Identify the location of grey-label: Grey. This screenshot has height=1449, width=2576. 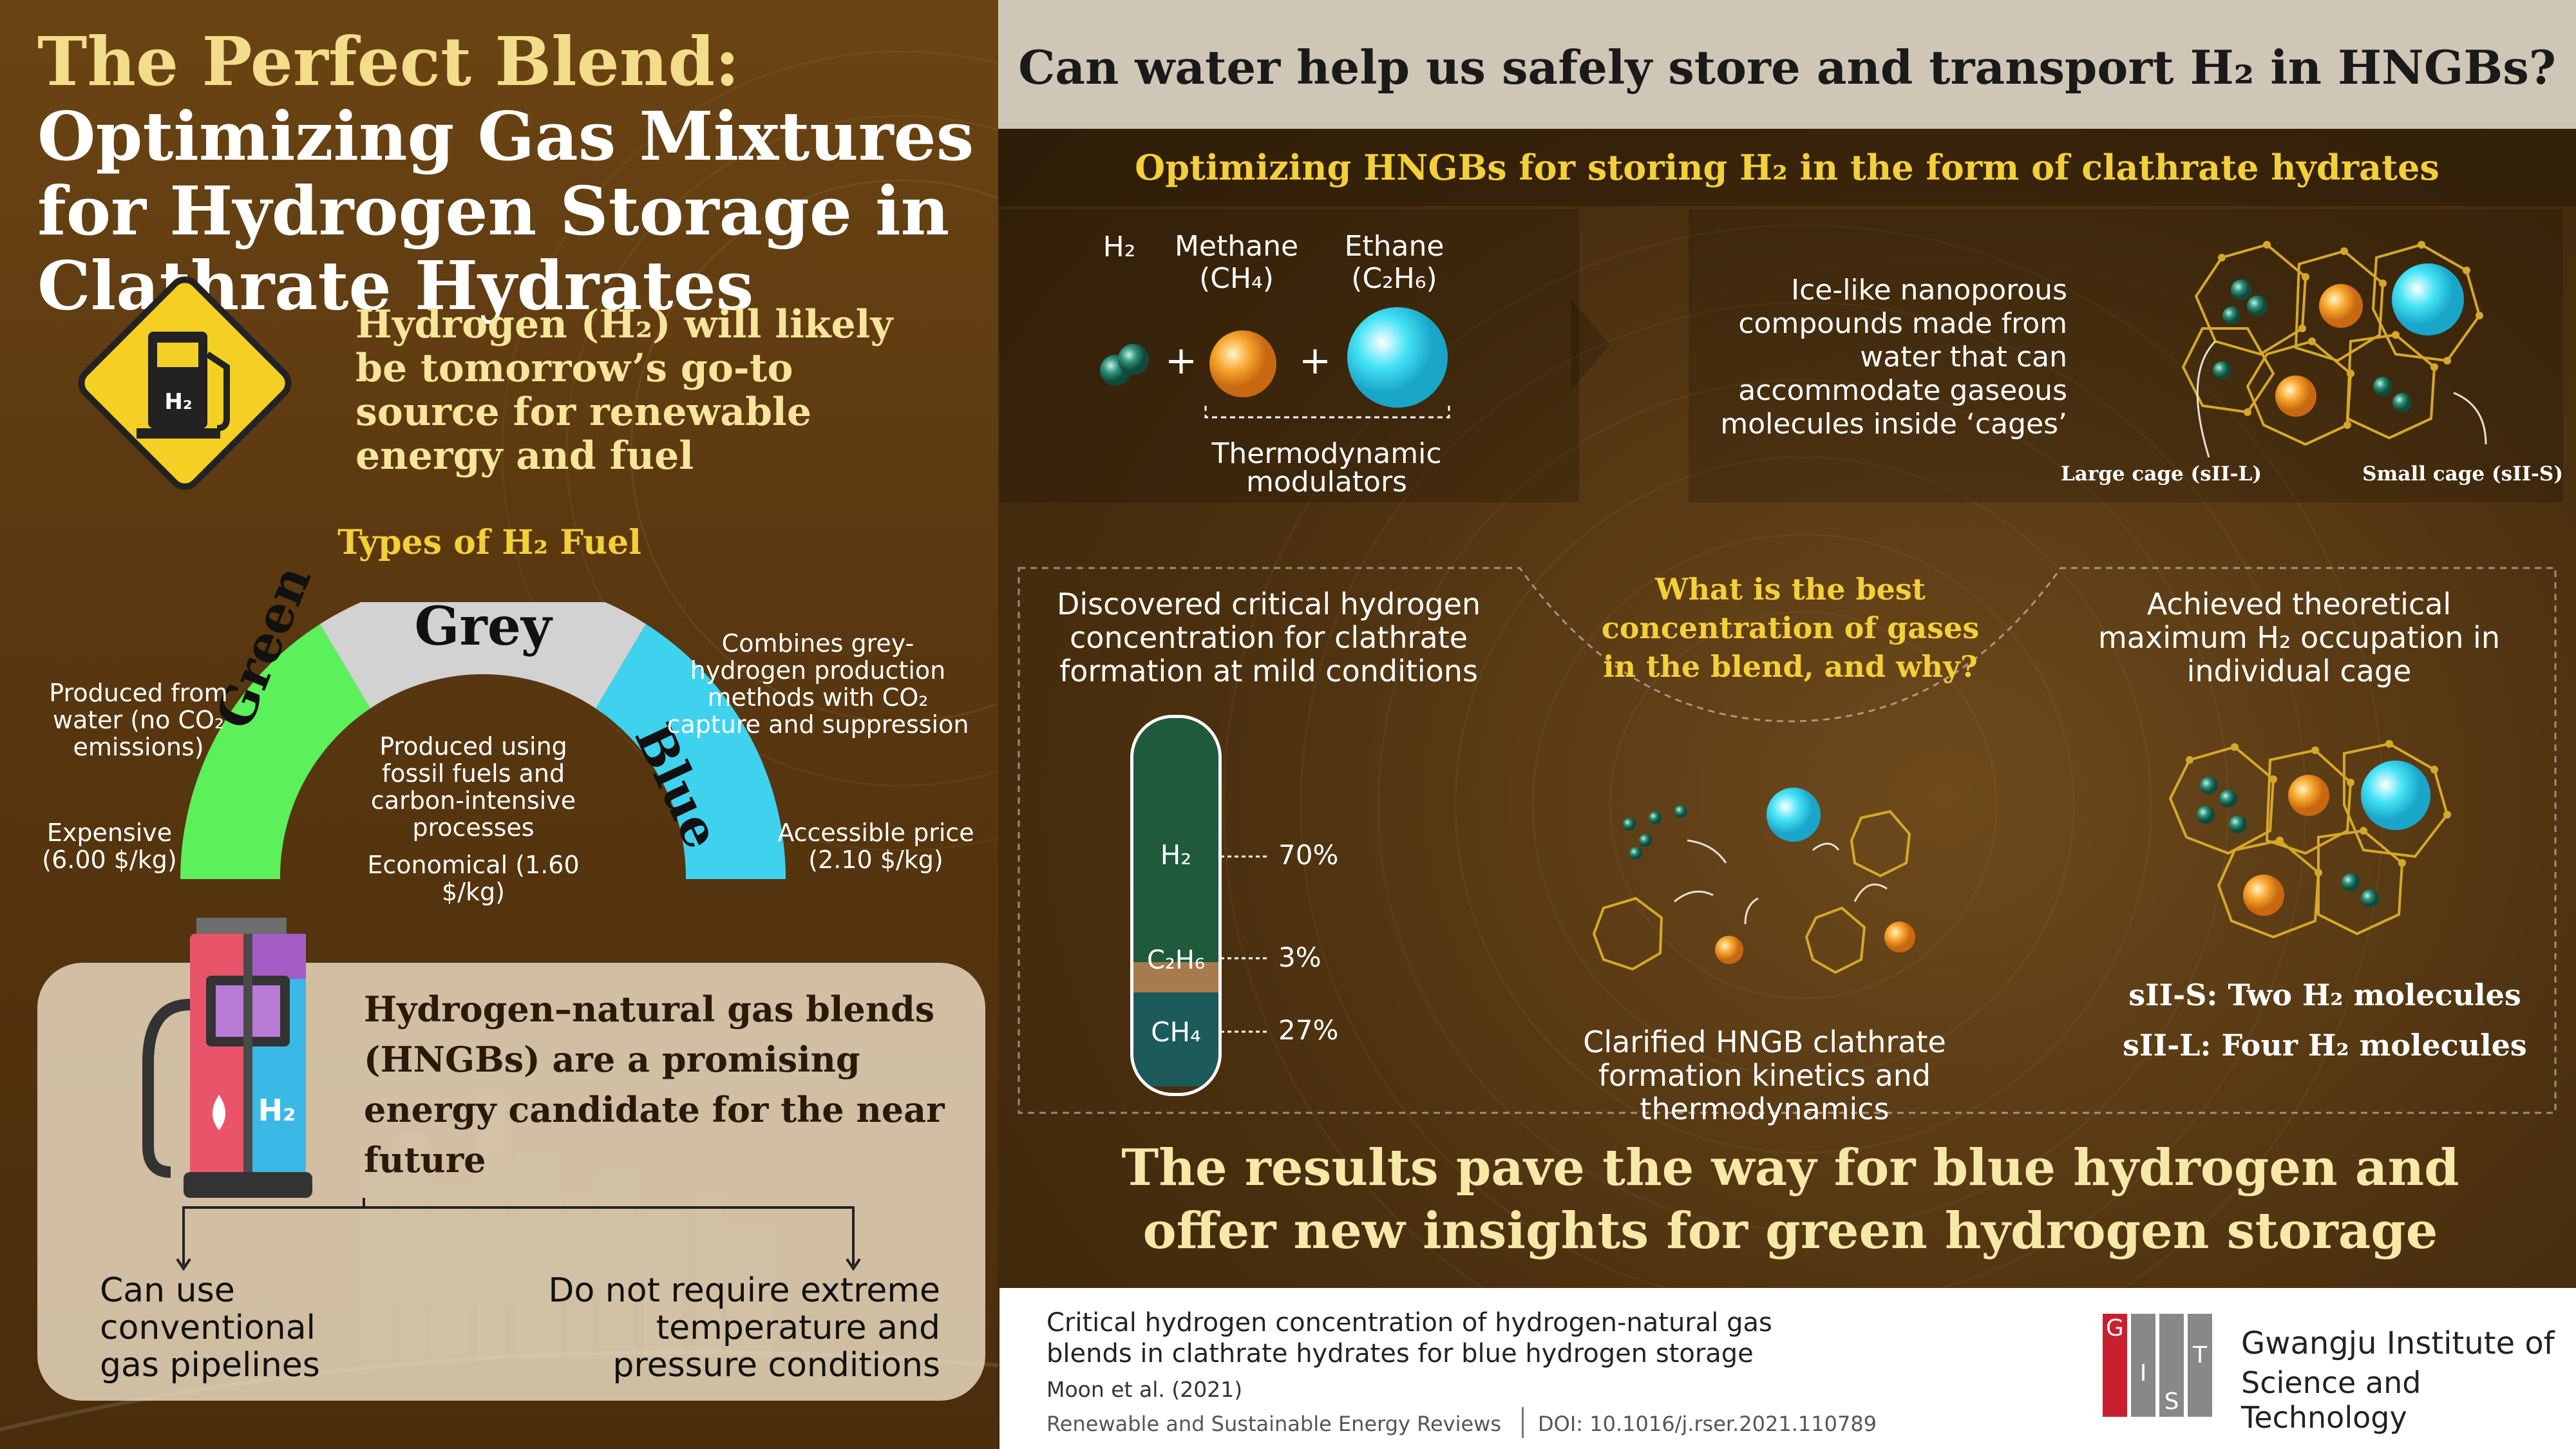
(483, 627).